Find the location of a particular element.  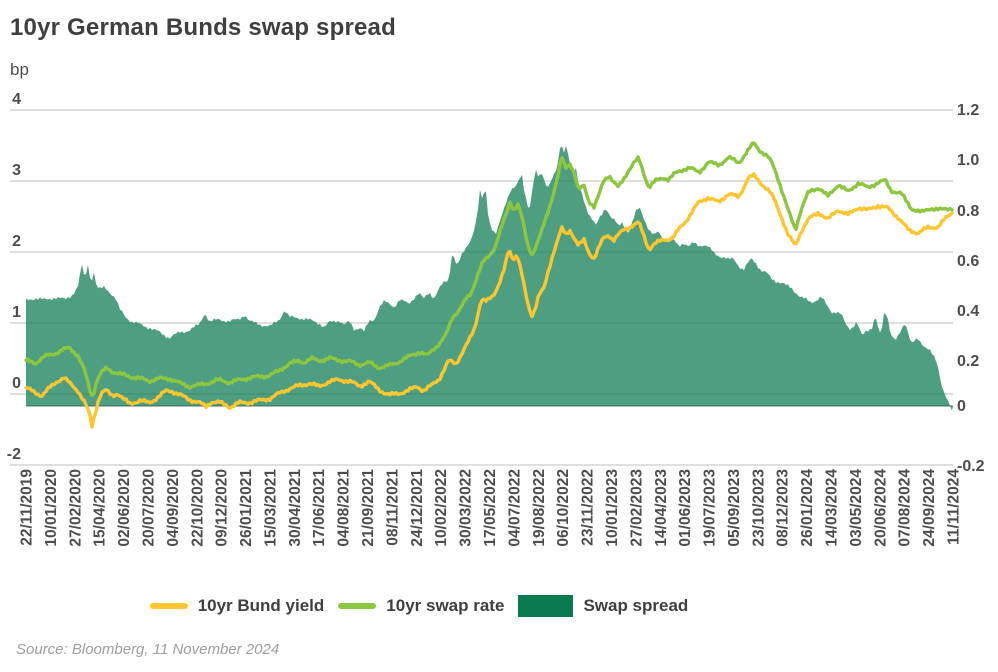

left-axis-tick-label: 1 is located at coordinates (16, 312).